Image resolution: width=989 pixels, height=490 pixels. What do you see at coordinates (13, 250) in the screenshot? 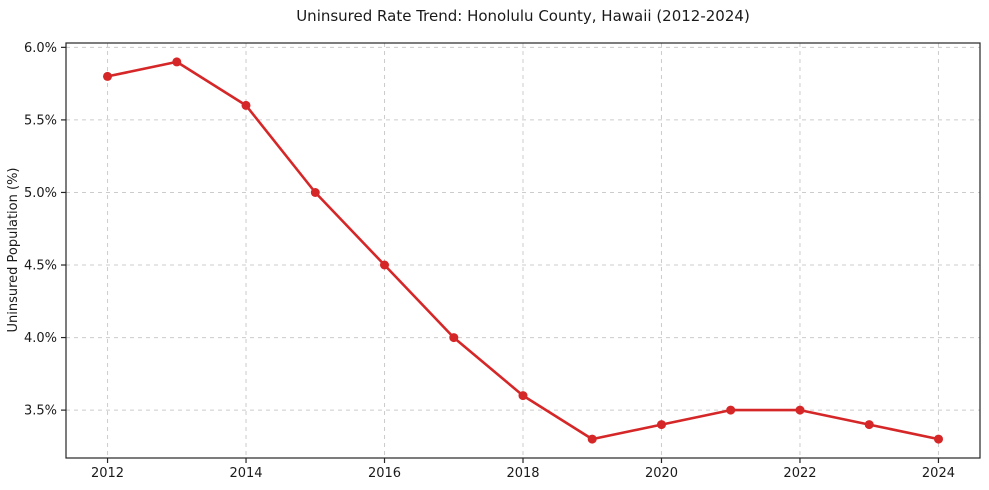
I see `y-axis-label: Uninsured Population (%)` at bounding box center [13, 250].